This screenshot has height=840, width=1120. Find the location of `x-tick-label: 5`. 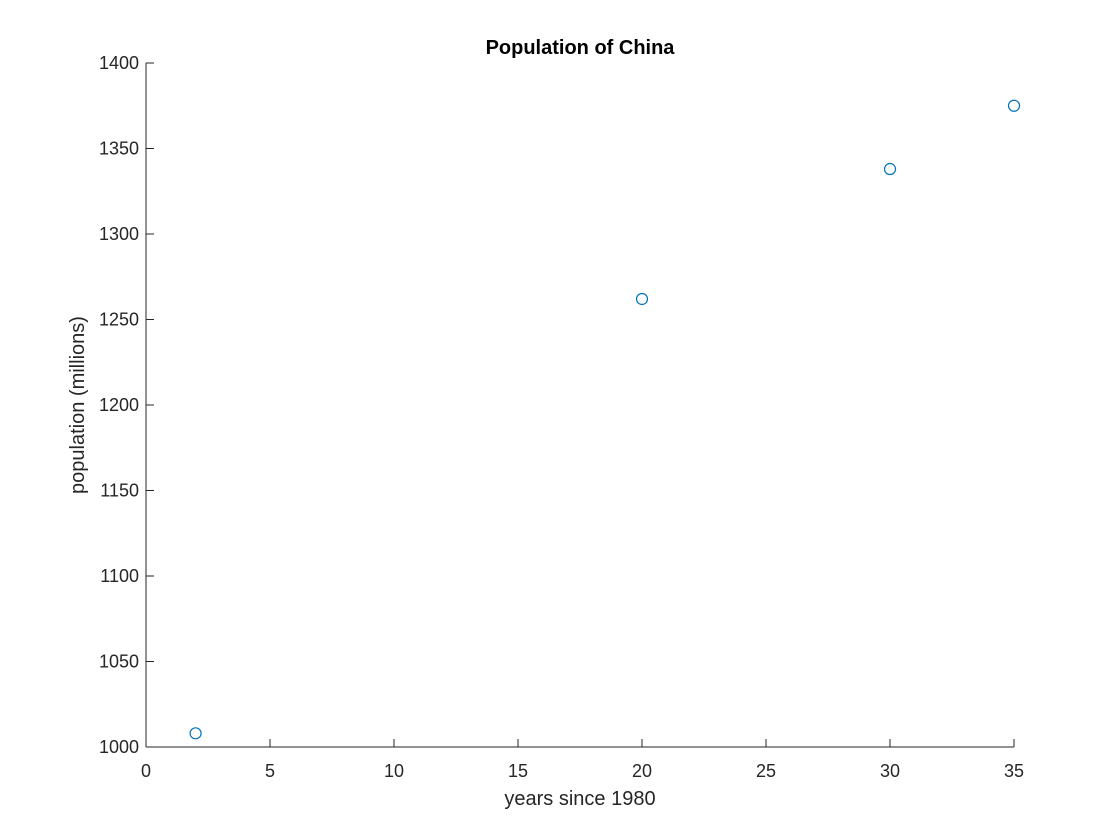

x-tick-label: 5 is located at coordinates (270, 771).